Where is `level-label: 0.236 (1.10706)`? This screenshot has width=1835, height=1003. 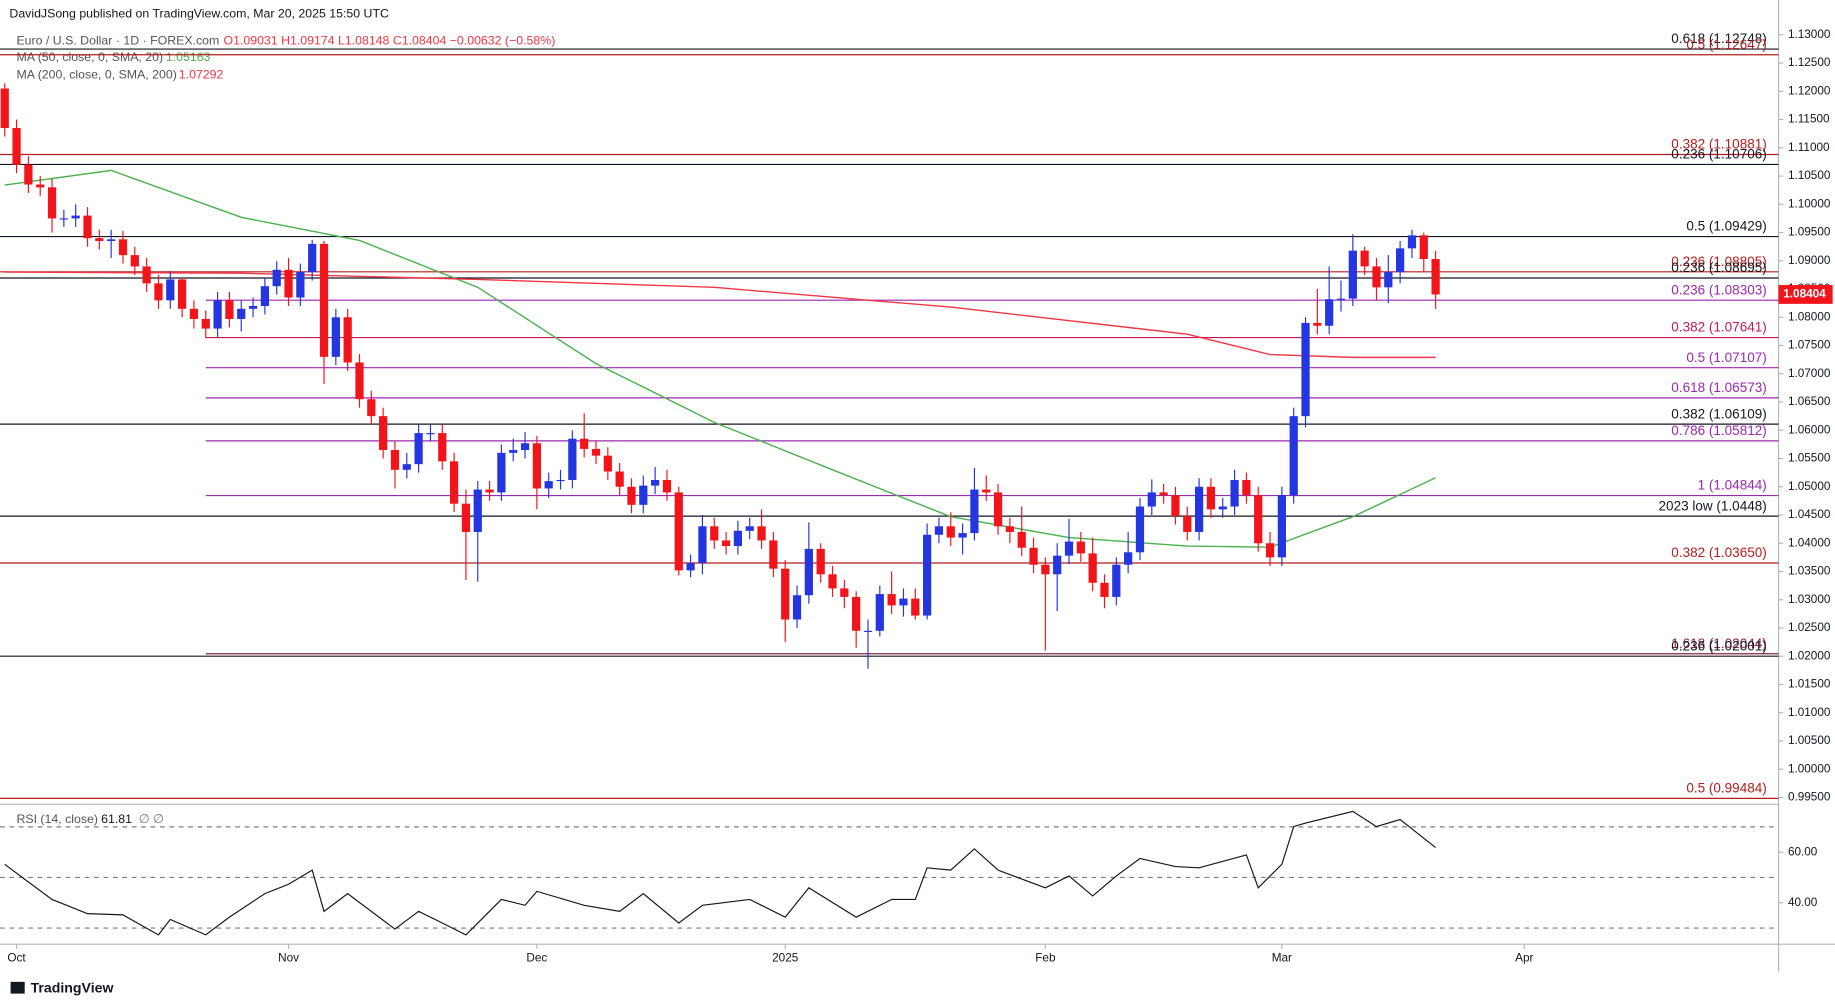
level-label: 0.236 (1.10706) is located at coordinates (1718, 154).